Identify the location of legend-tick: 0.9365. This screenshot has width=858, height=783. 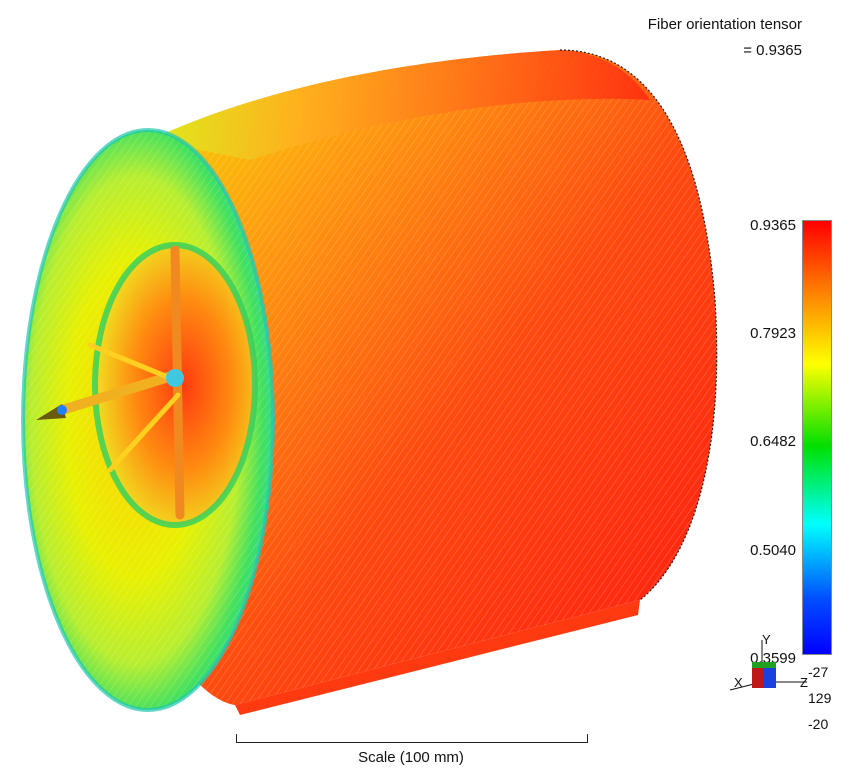
(773, 225).